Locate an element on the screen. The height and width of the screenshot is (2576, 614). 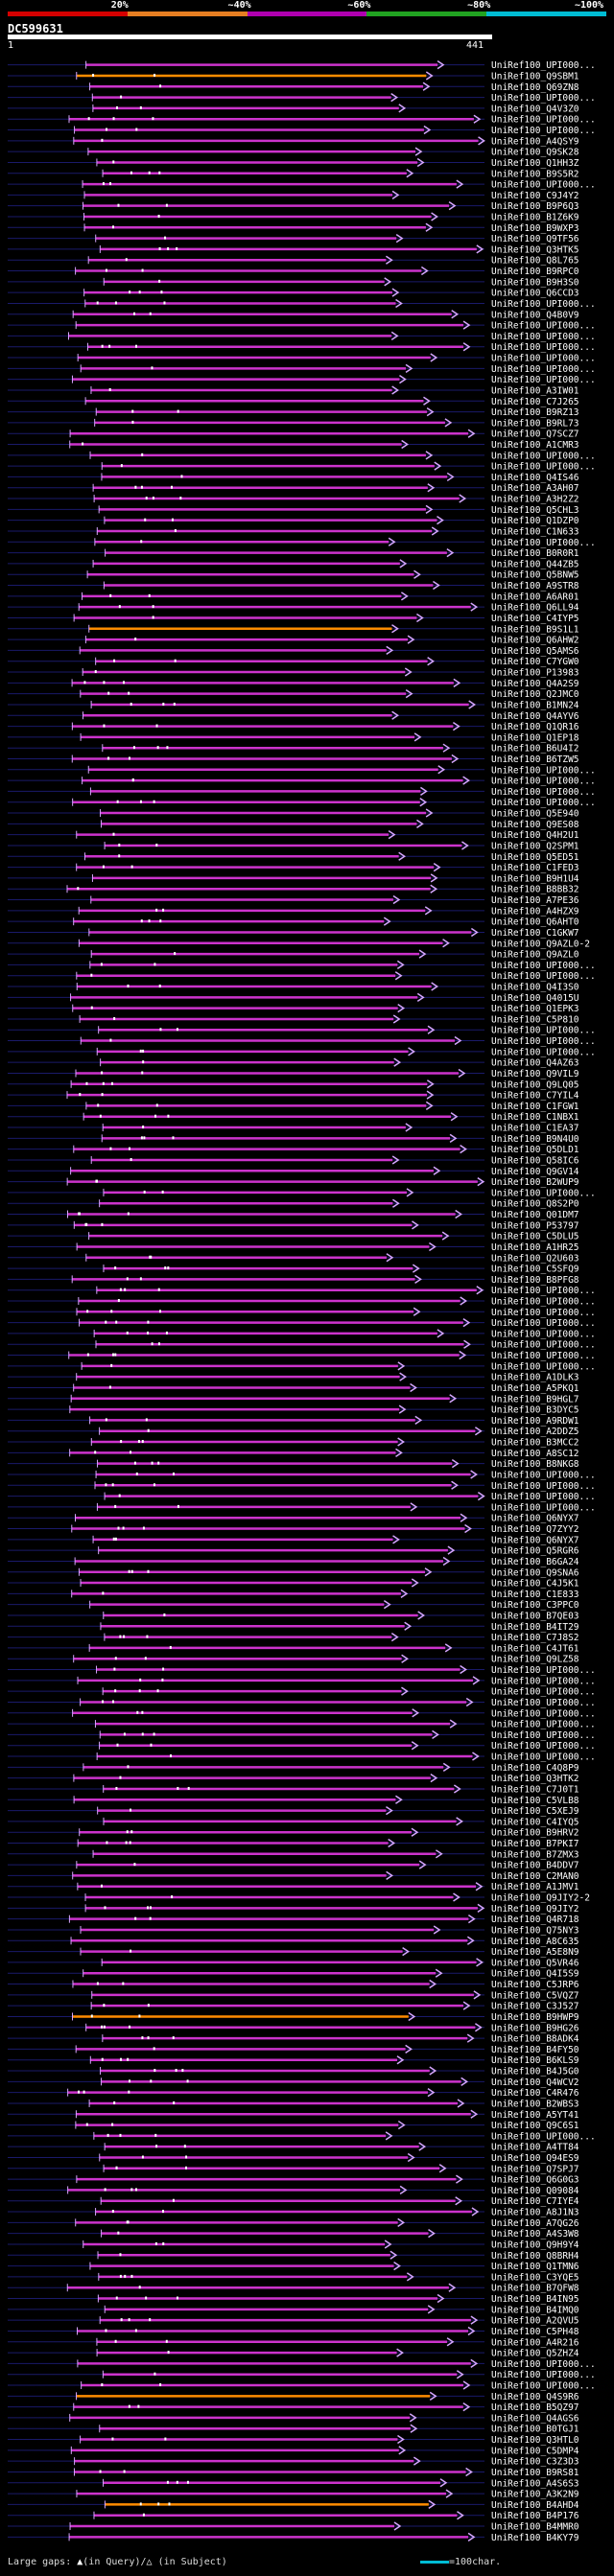
hit-row: UniRef100_C7J0T1 is located at coordinates (293, 1790).